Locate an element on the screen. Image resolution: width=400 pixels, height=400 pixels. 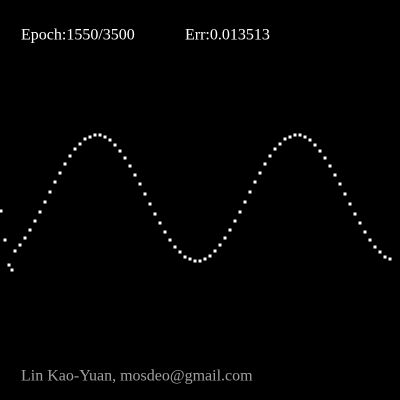
author-credit: Lin Kao-Yuan, mosdeo@gmail.com is located at coordinates (137, 376).